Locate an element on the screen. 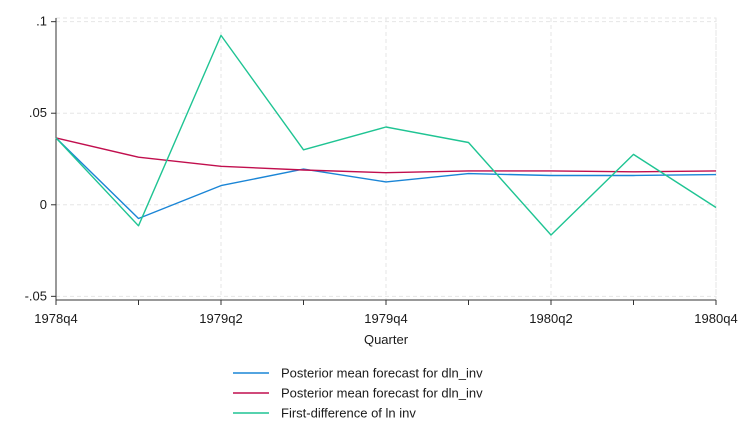  y-tick-label: .05 is located at coordinates (38, 112).